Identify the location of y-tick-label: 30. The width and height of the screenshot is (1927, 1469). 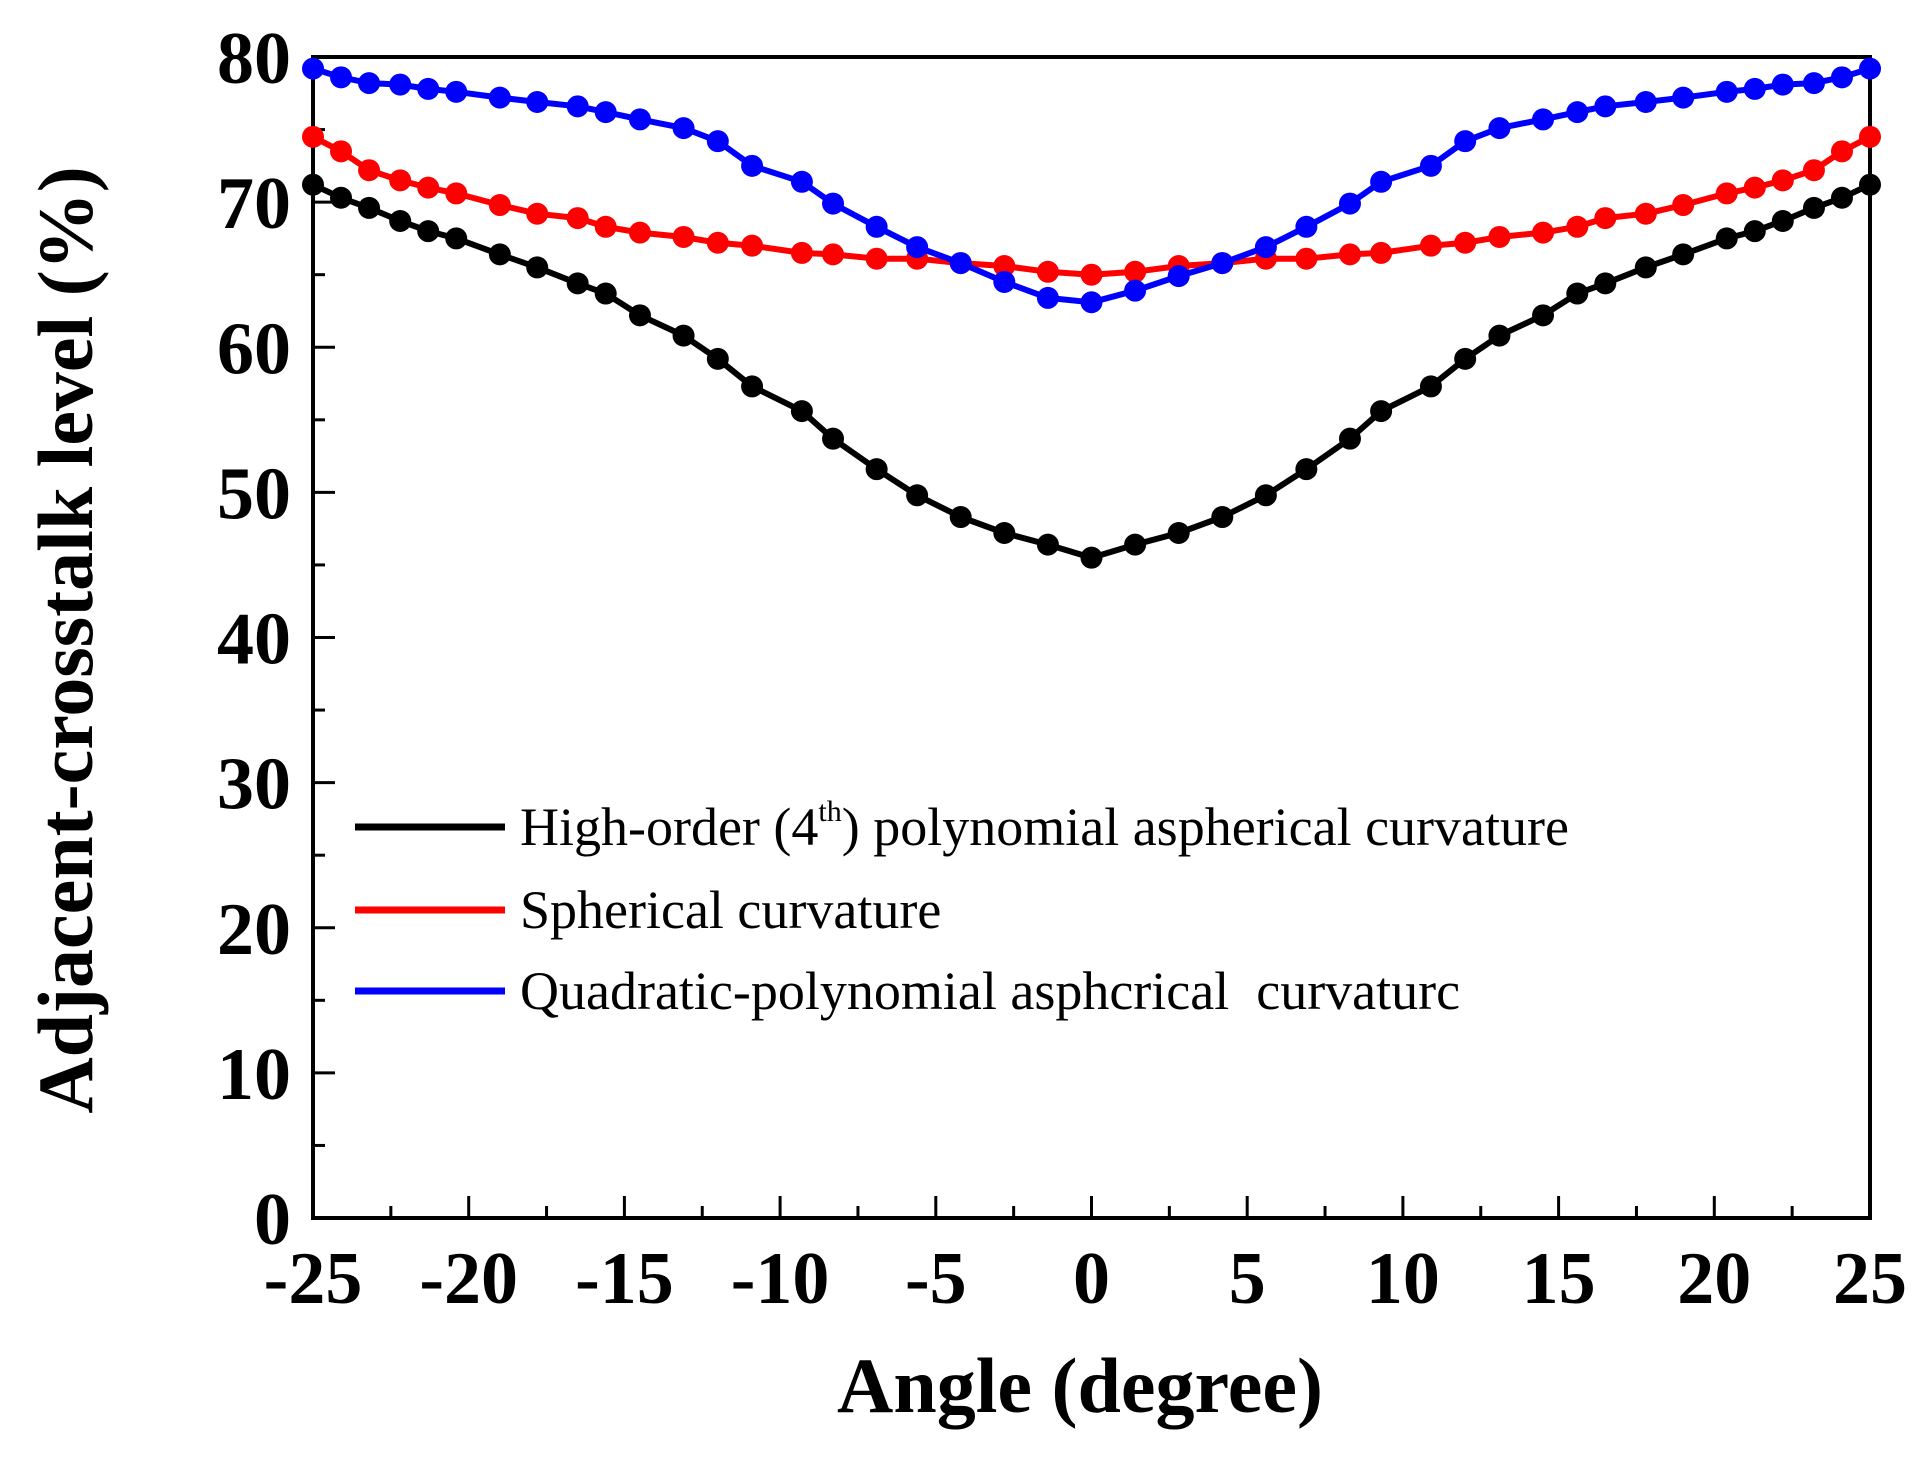
(254, 785).